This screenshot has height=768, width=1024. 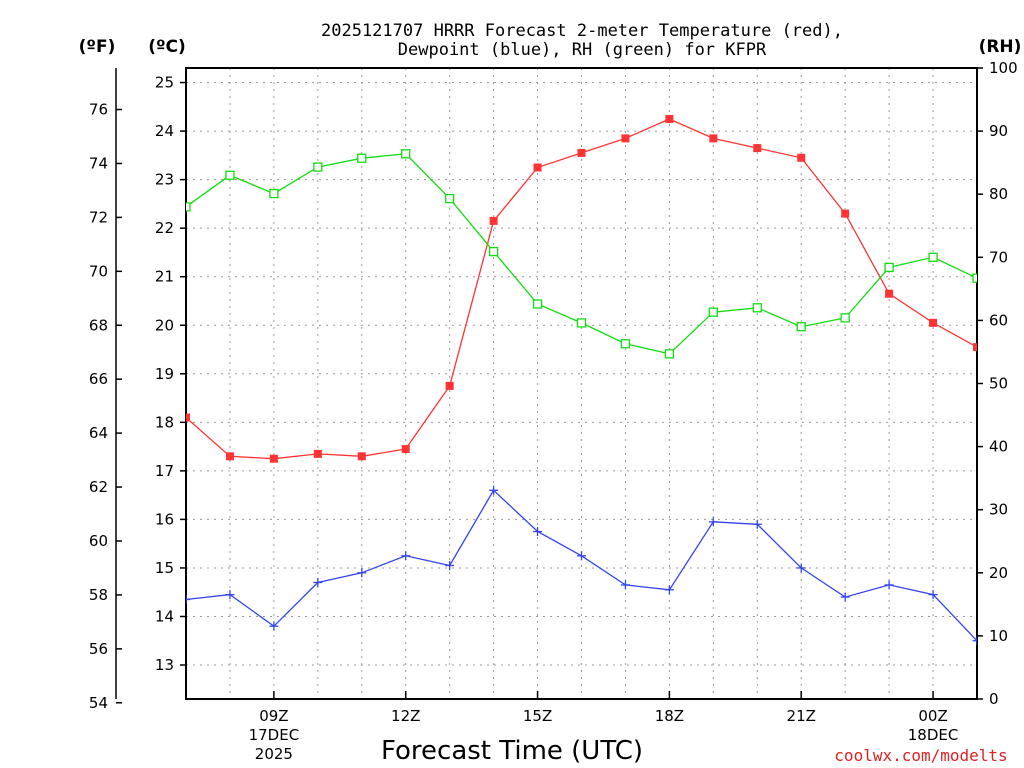 I want to click on date-label: 17DEC, so click(x=274, y=735).